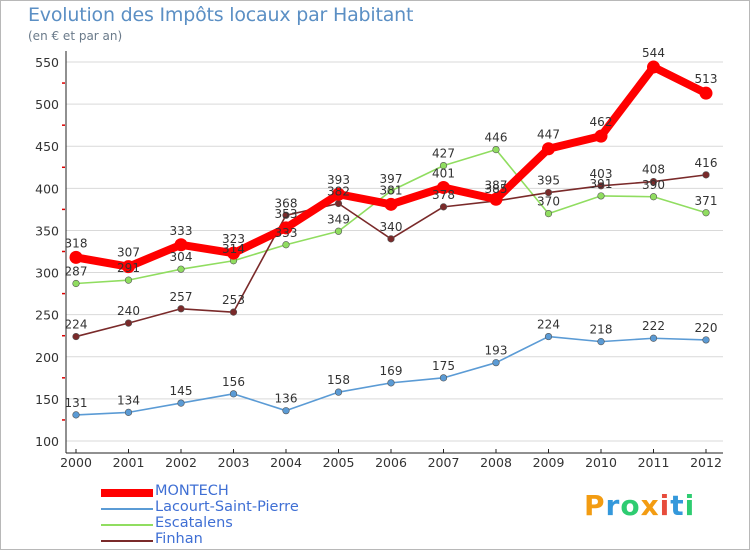 The width and height of the screenshot is (750, 550). What do you see at coordinates (75, 36) in the screenshot?
I see `chart-subtitle: (en € et par an)` at bounding box center [75, 36].